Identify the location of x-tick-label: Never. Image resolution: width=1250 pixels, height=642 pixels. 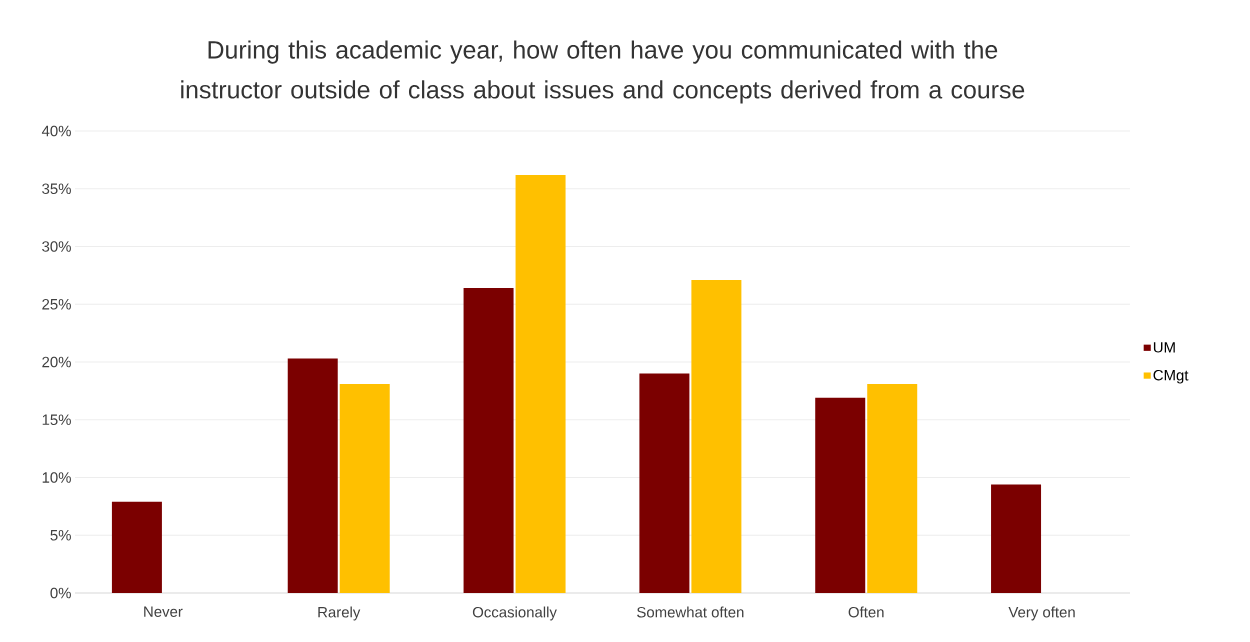
(163, 611).